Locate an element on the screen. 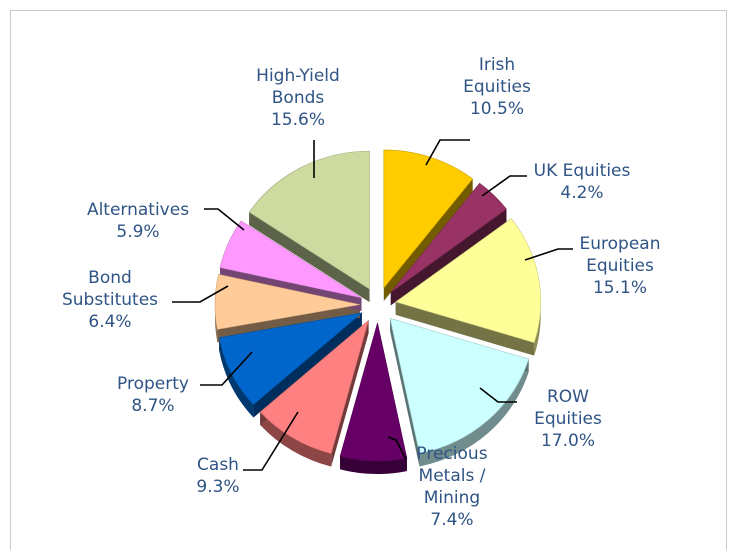 The width and height of the screenshot is (739, 550). pie-slice-uk-equities is located at coordinates (448, 237).